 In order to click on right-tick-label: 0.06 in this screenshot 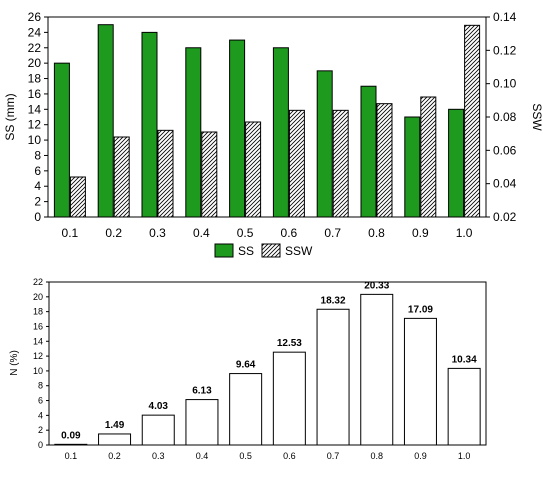, I will do `click(505, 150)`.